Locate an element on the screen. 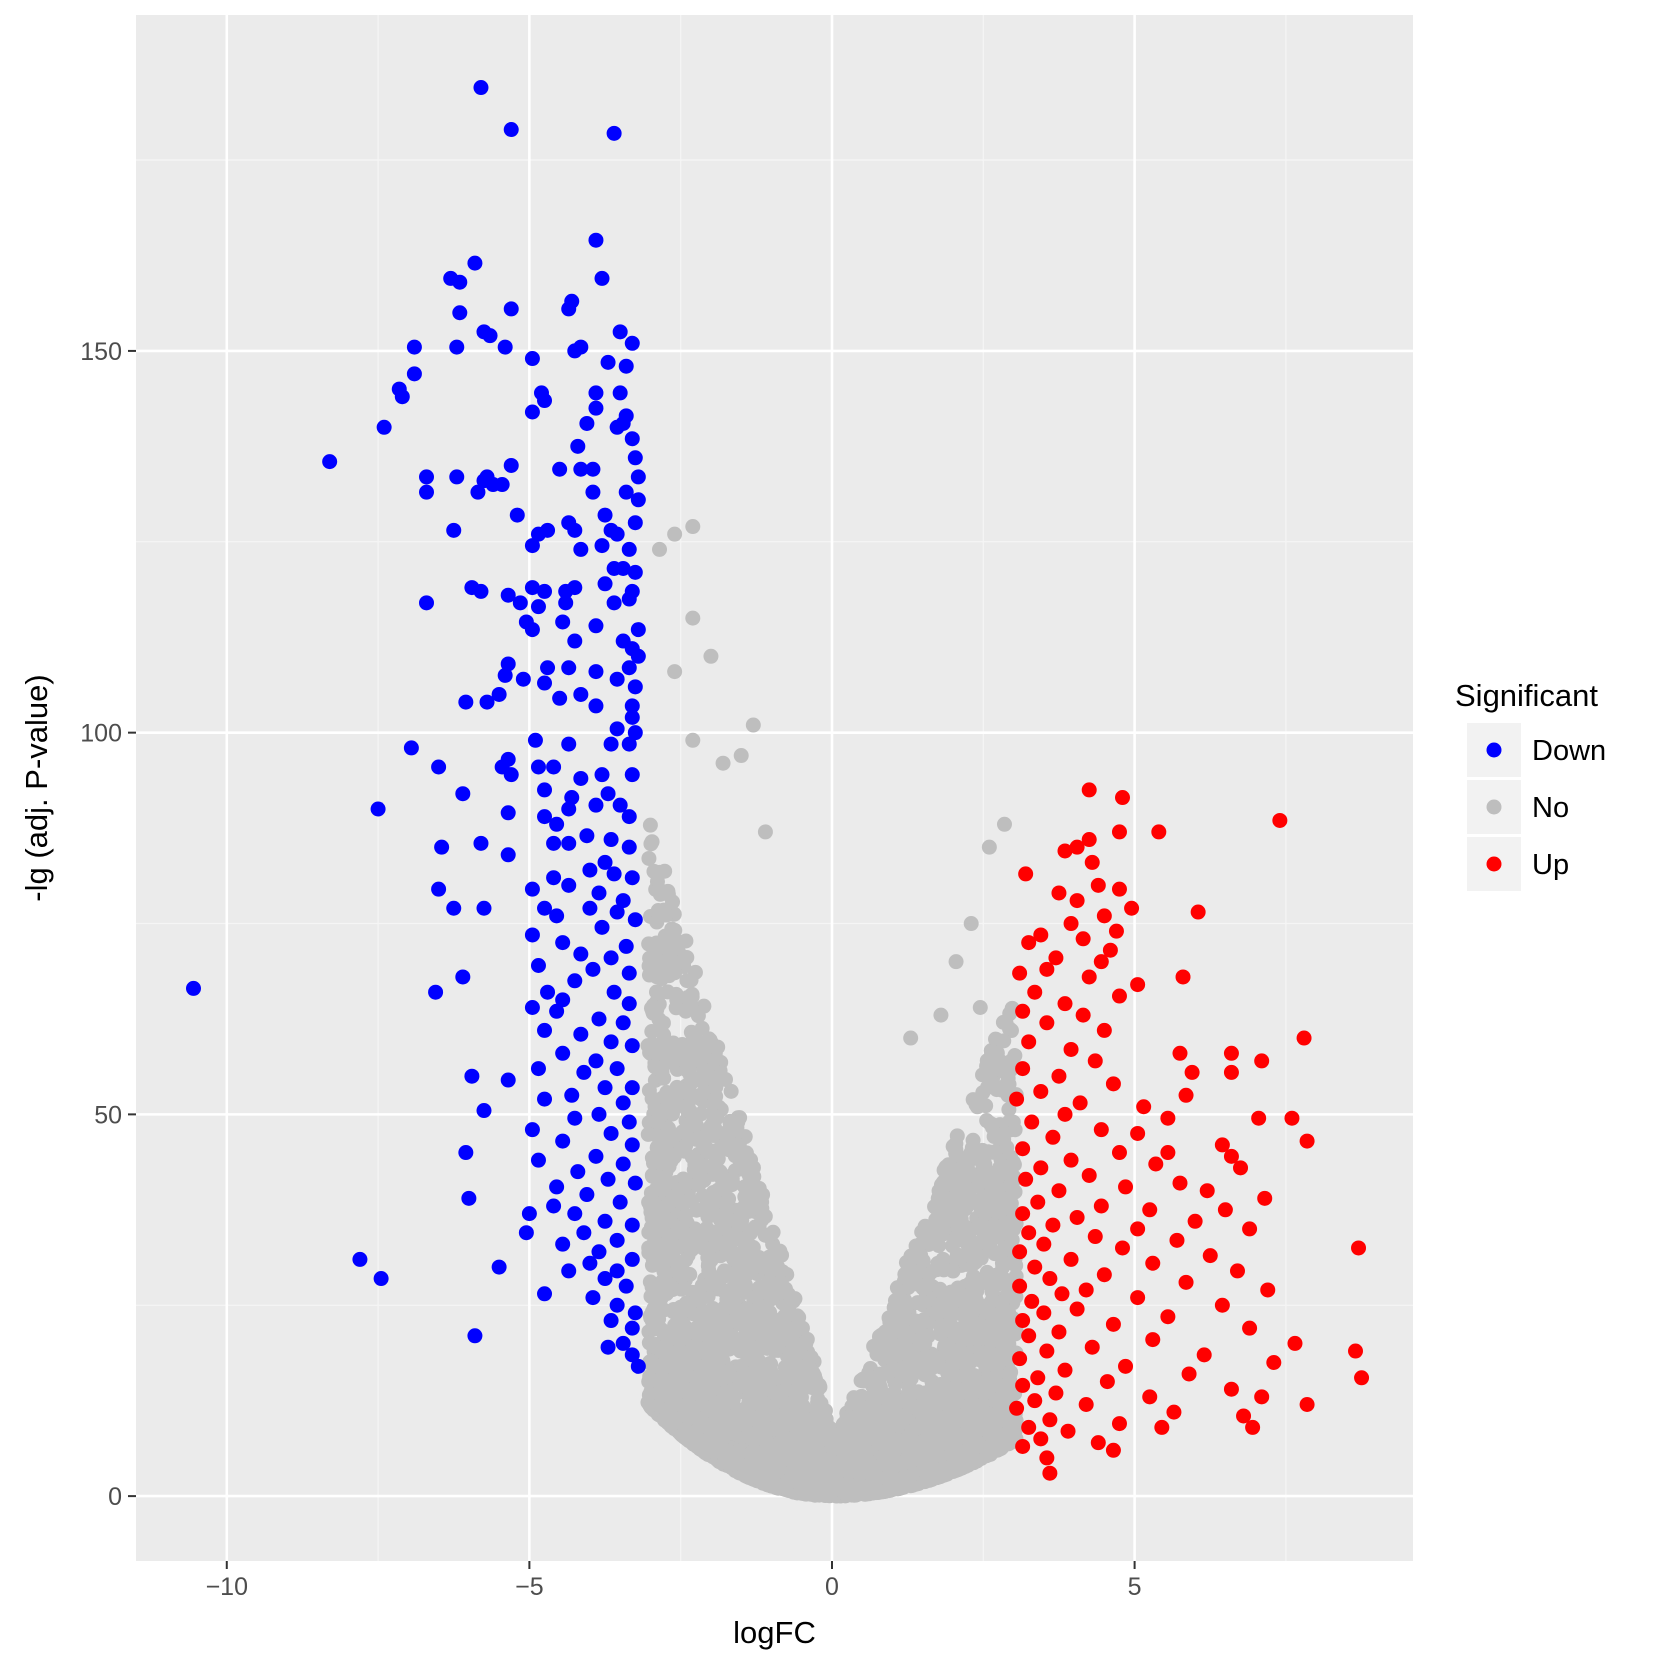  legend-key-no is located at coordinates (1494, 807).